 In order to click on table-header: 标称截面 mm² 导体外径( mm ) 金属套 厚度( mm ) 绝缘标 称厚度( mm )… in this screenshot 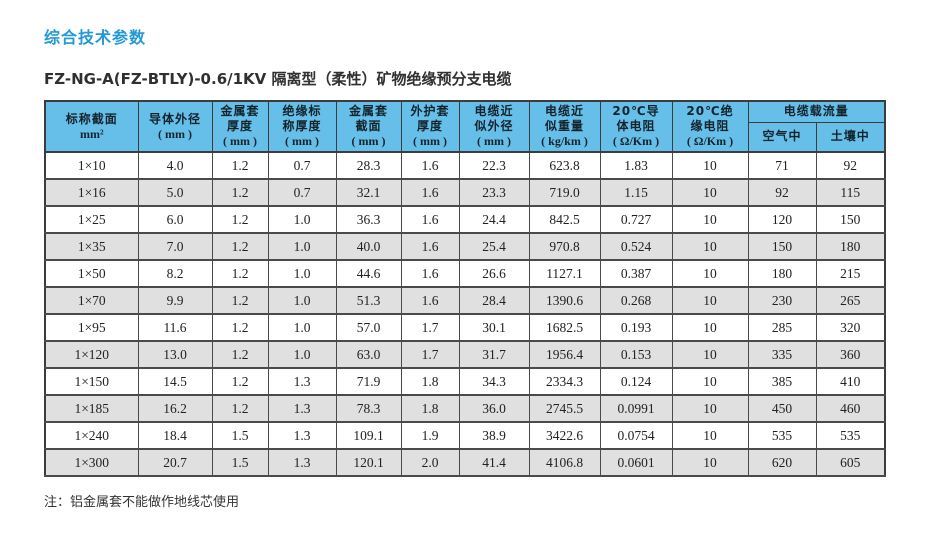, I will do `click(465, 126)`.